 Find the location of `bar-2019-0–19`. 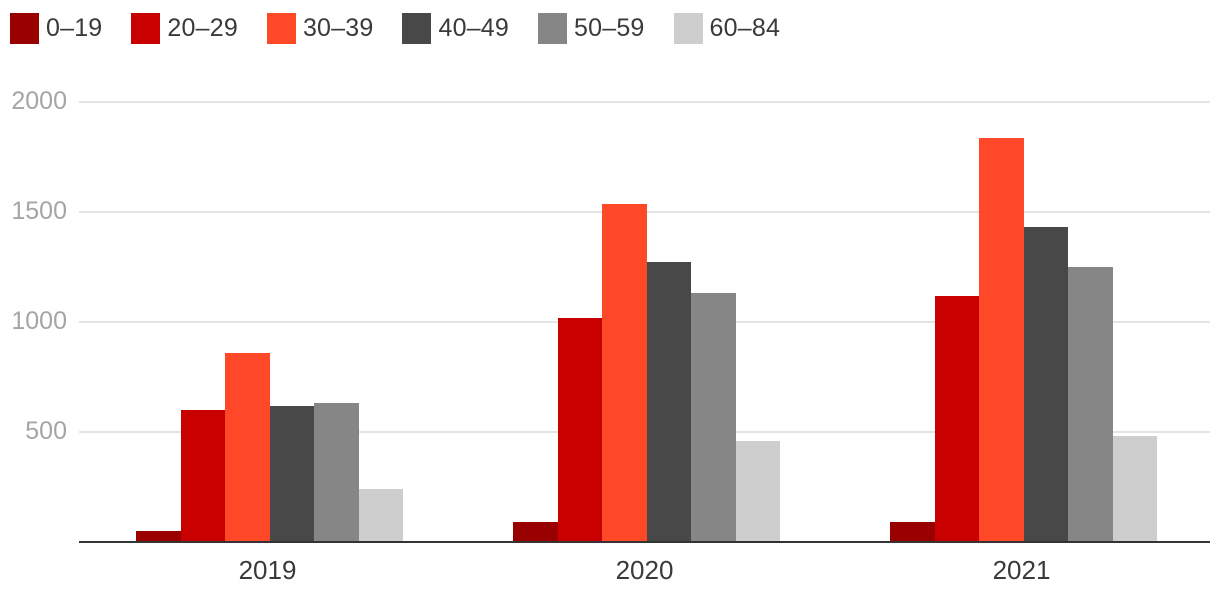

bar-2019-0–19 is located at coordinates (158, 536).